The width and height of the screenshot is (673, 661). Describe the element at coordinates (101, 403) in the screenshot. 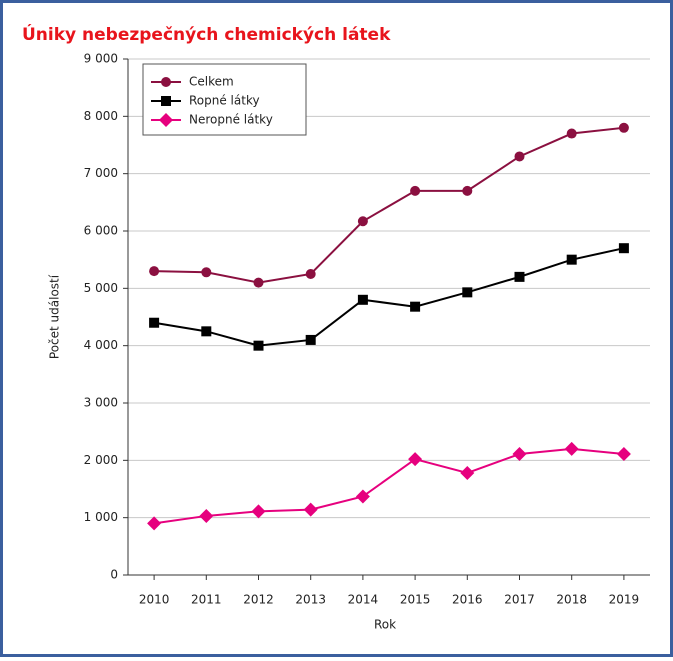

I see `y-tick-label: 3 000` at that location.